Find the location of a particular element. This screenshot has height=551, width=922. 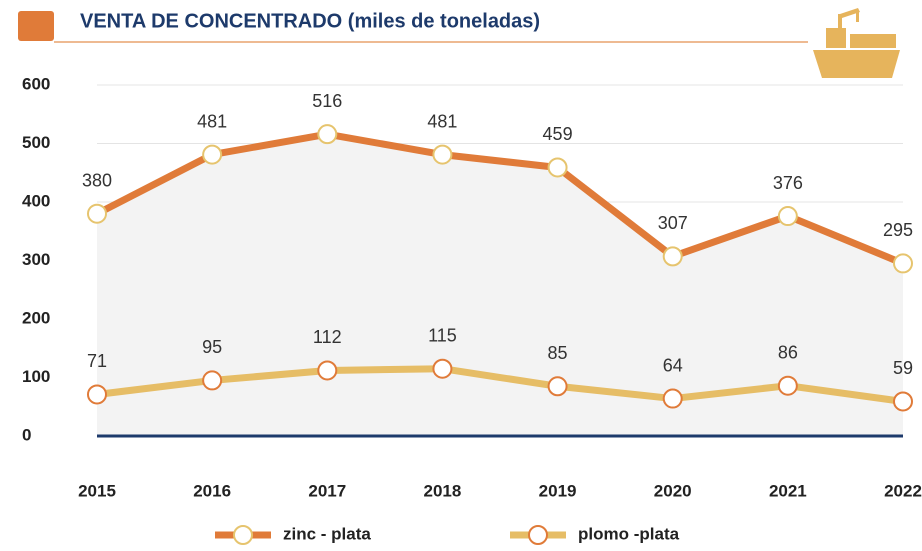

data-label: 64 is located at coordinates (673, 365).